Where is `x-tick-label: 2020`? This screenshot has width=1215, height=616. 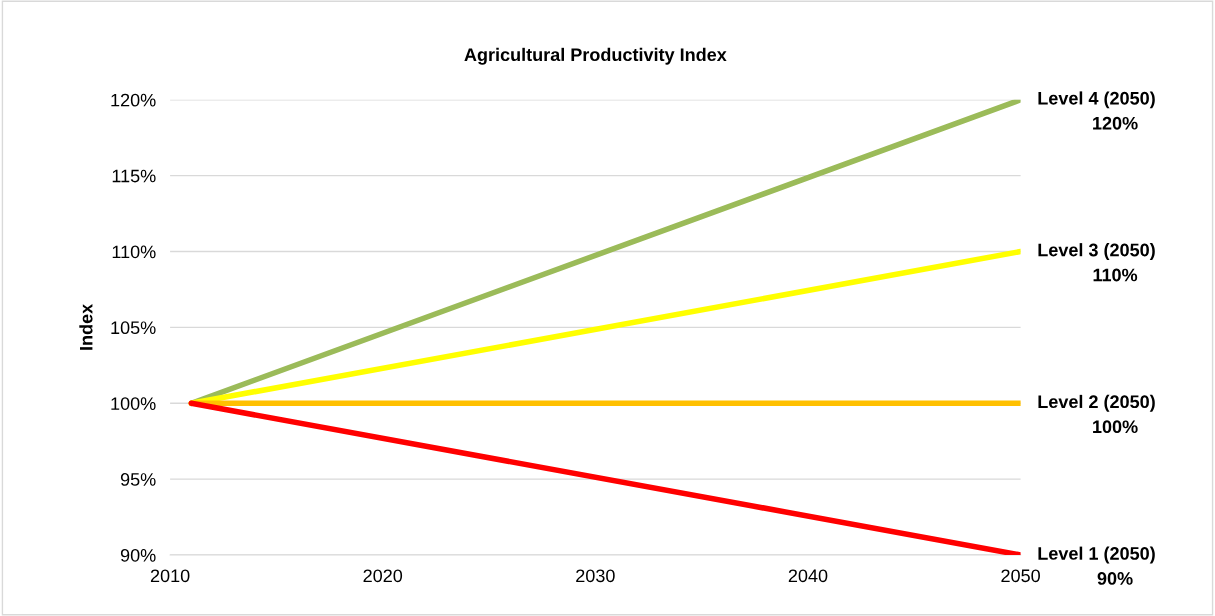 x-tick-label: 2020 is located at coordinates (383, 576).